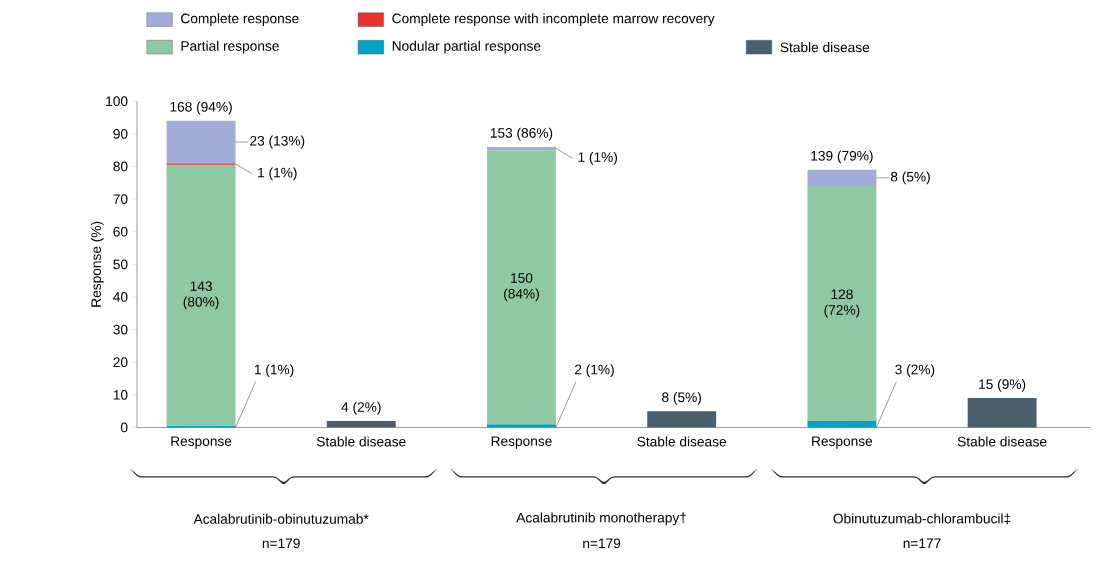  Describe the element at coordinates (594, 371) in the screenshot. I see `data-label: 2 (1%)` at that location.